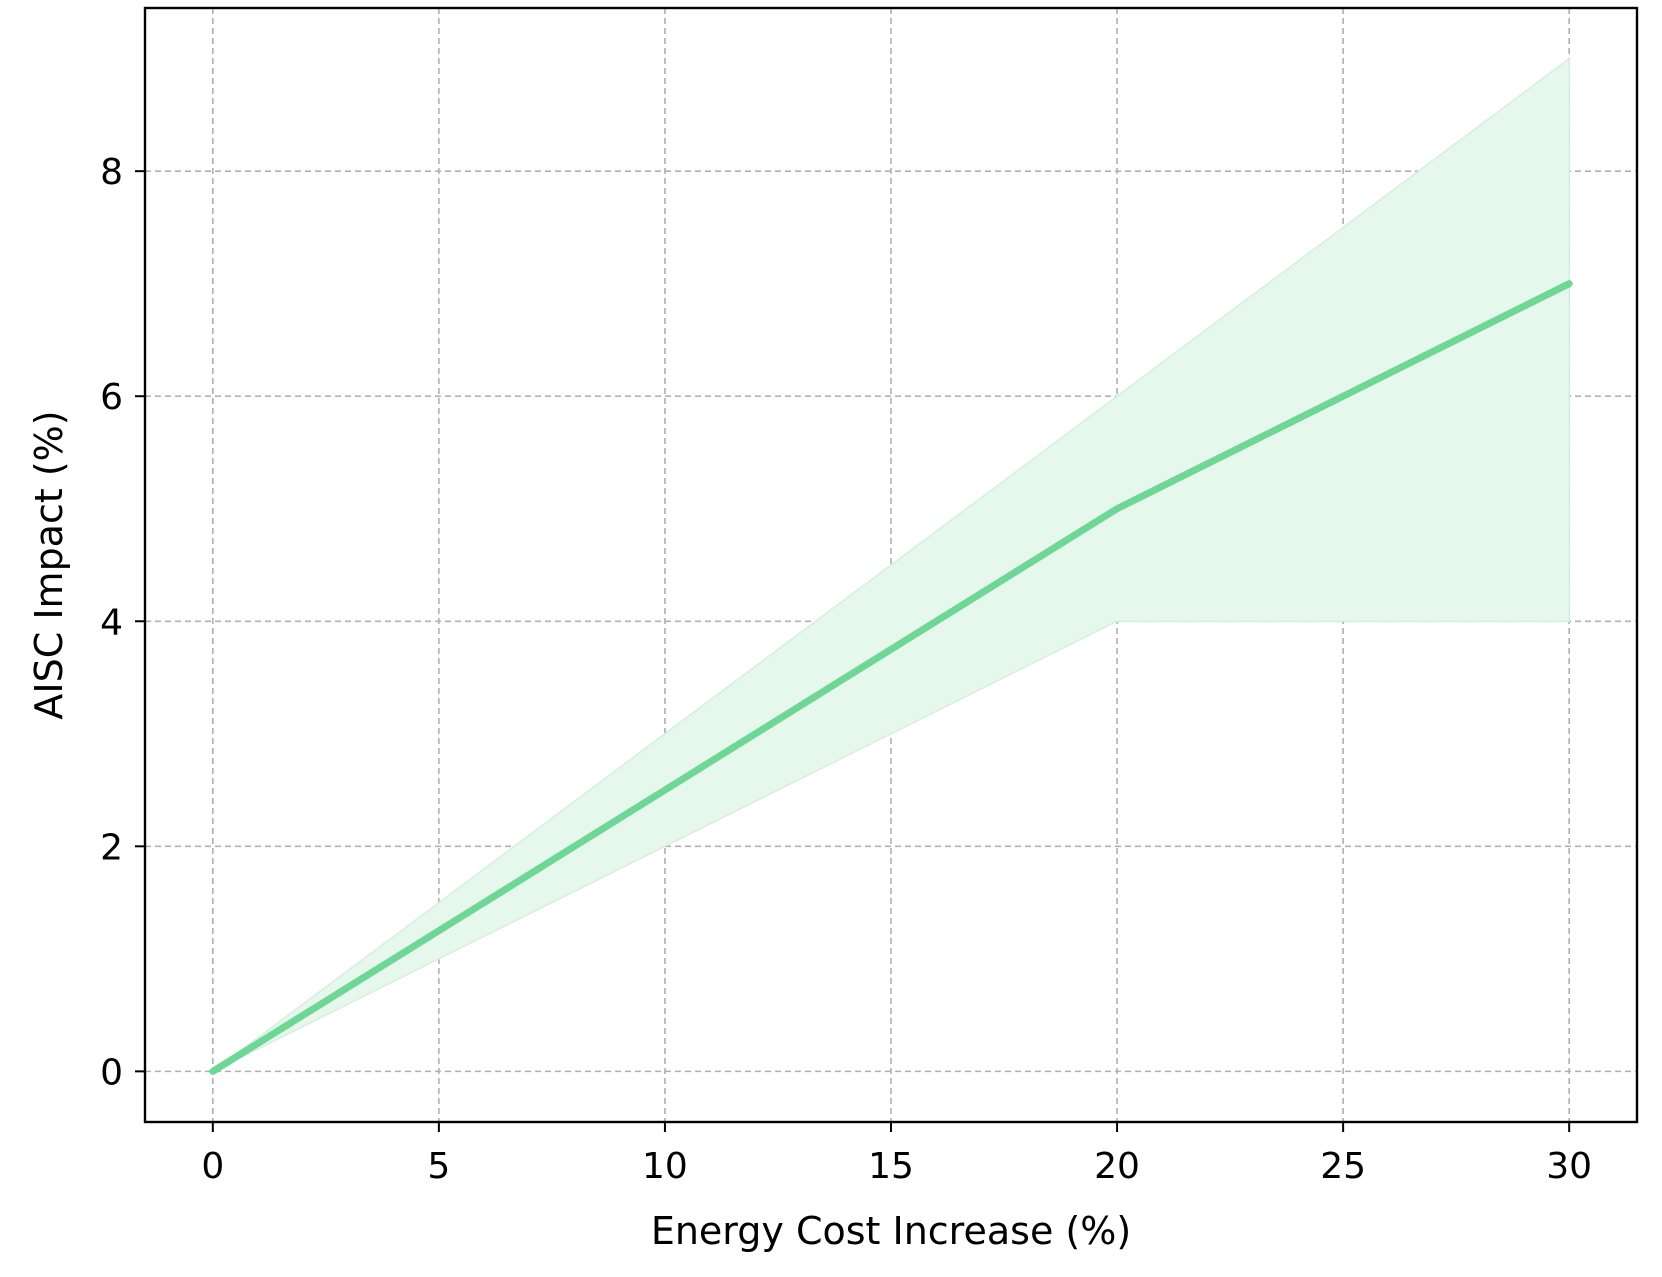 This screenshot has width=1662, height=1277. What do you see at coordinates (665, 1166) in the screenshot?
I see `x-tick-label: 10` at bounding box center [665, 1166].